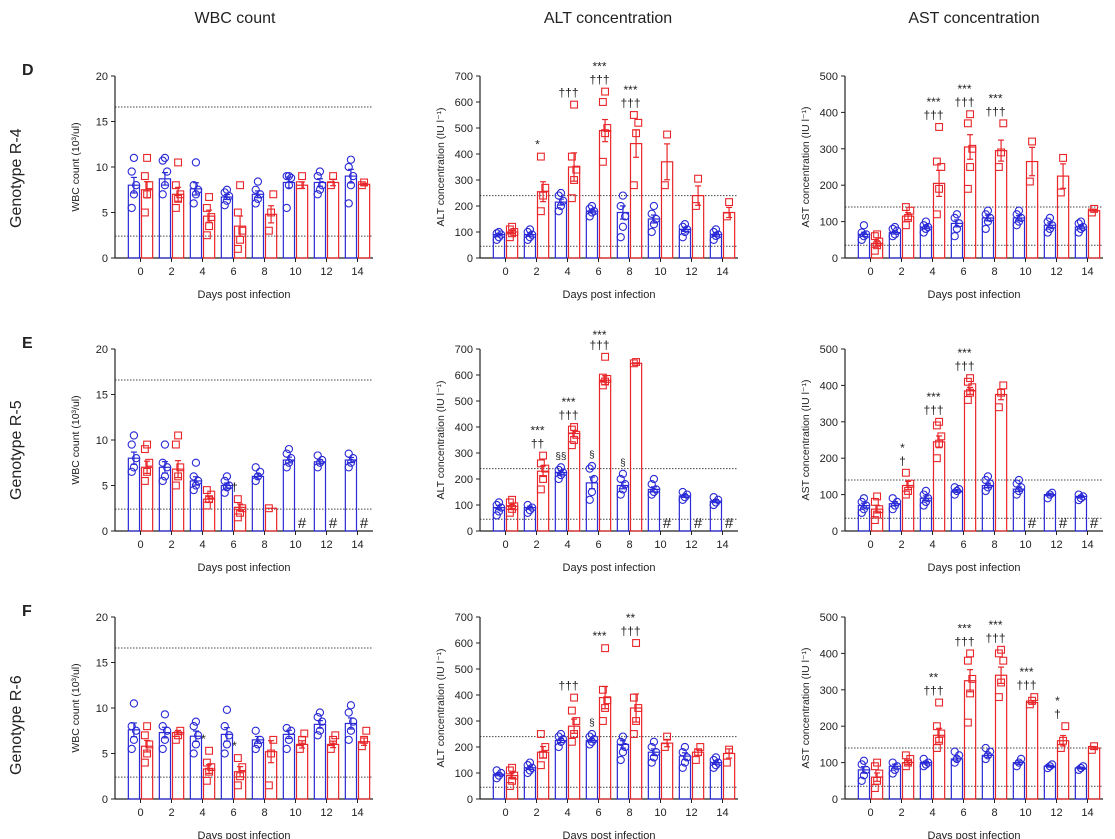 This screenshot has height=839, width=1115. Describe the element at coordinates (105, 800) in the screenshot. I see `y-tick-label: 0` at that location.